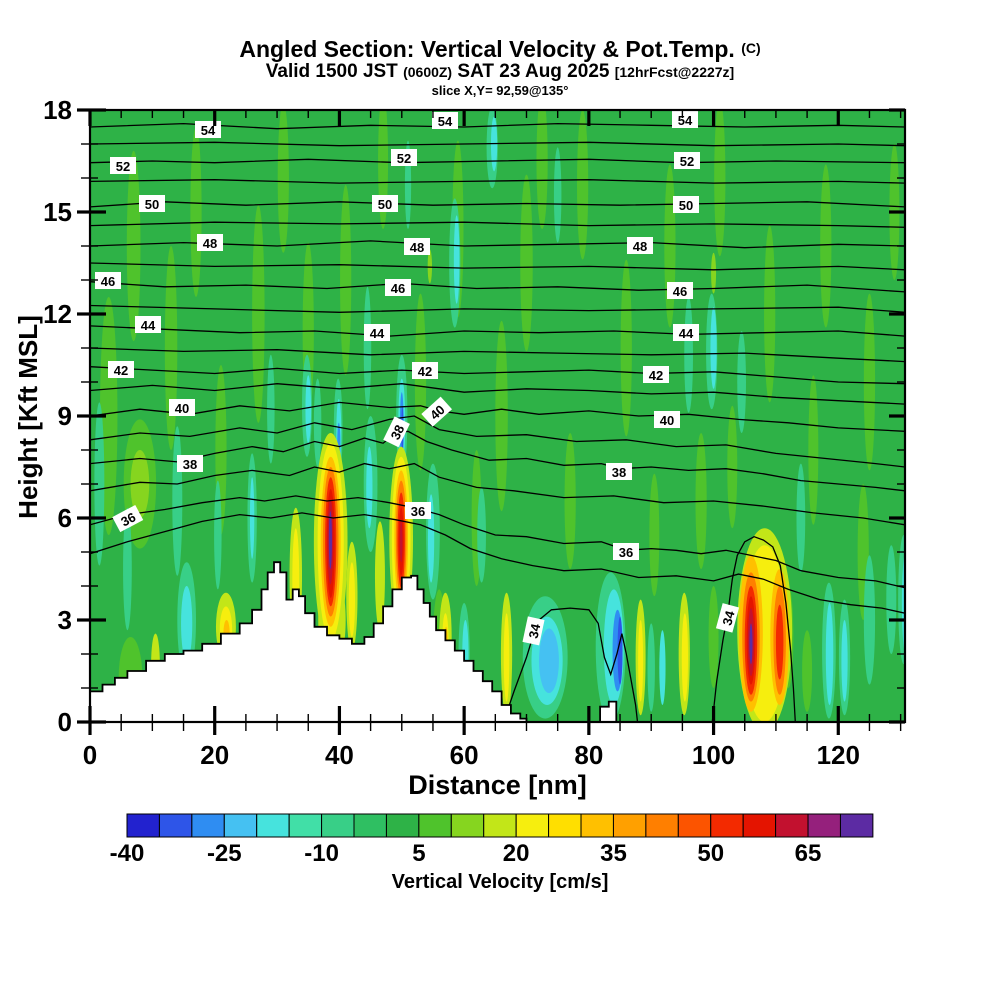  Describe the element at coordinates (533, 631) in the screenshot. I see `isotherm-label: 34` at that location.